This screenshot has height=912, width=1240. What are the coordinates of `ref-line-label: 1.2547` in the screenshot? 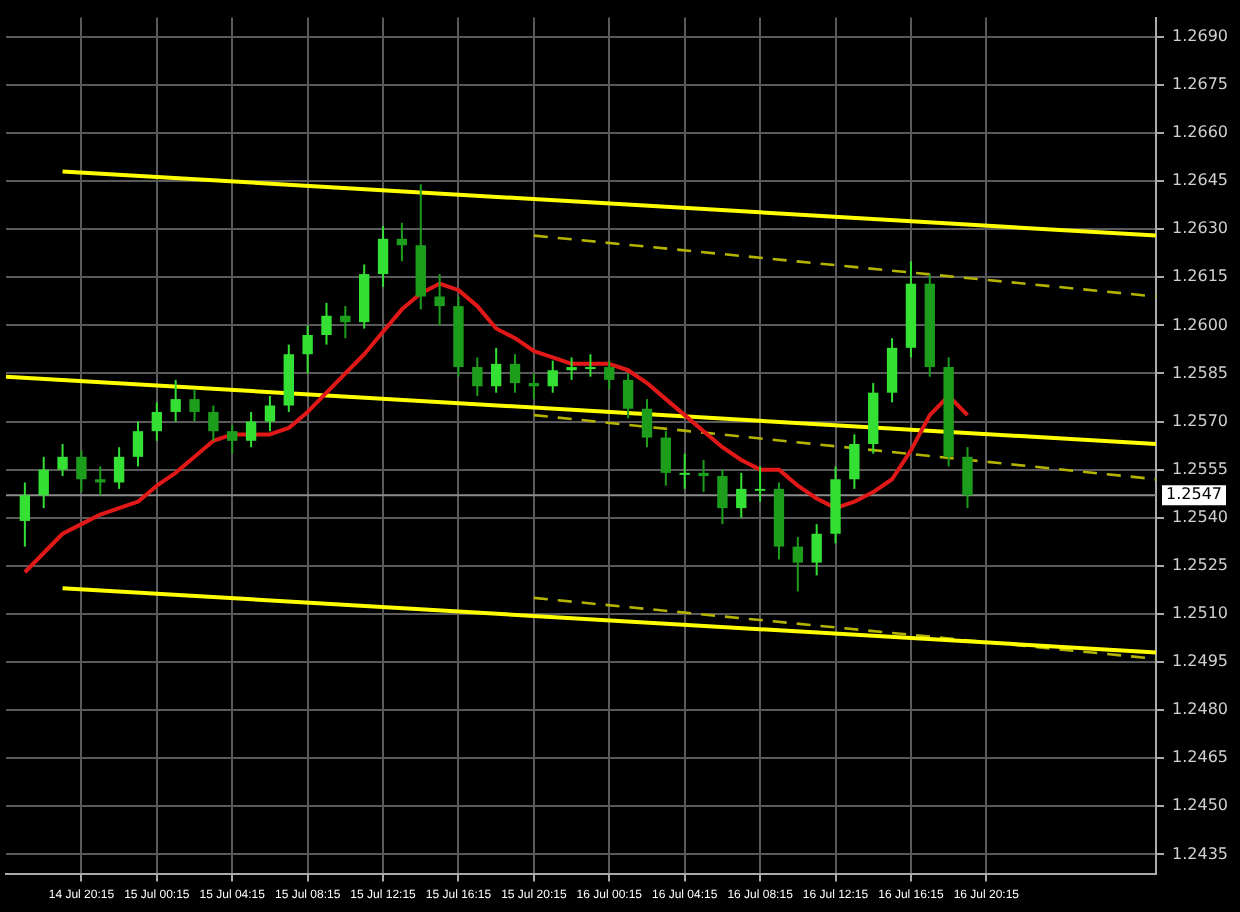 It's located at (1194, 494).